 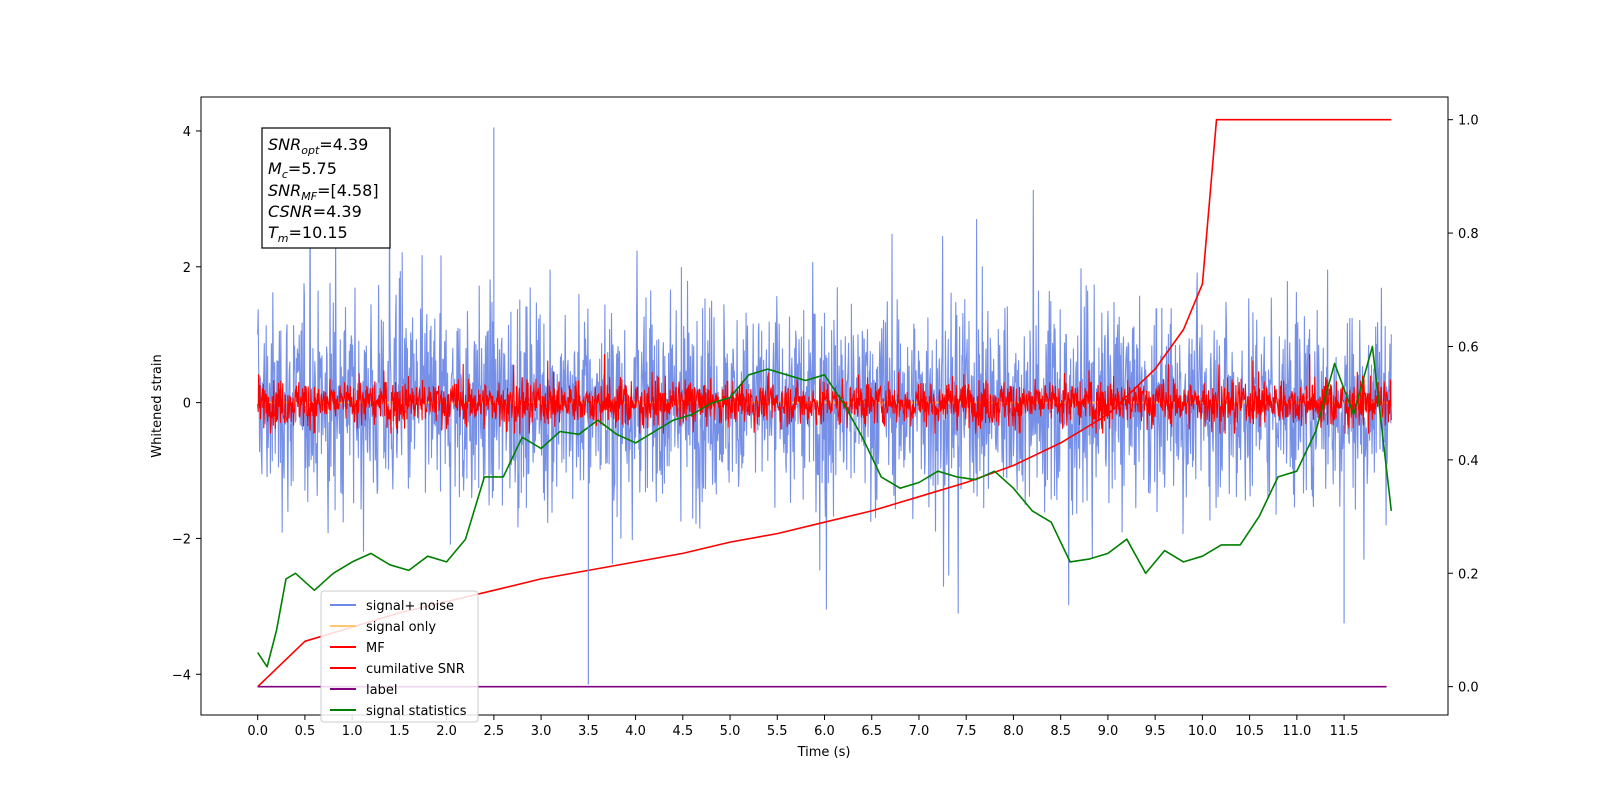 I want to click on y-right-tick-label: 0.4, so click(x=1468, y=461).